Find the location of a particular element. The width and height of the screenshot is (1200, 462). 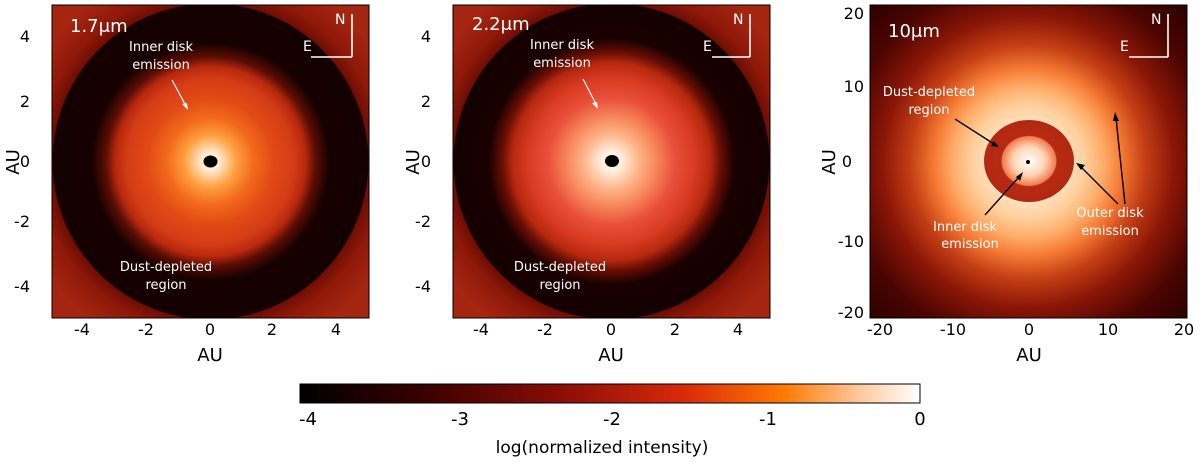

panel-1-wavelength: 1.7μm is located at coordinates (99, 26).